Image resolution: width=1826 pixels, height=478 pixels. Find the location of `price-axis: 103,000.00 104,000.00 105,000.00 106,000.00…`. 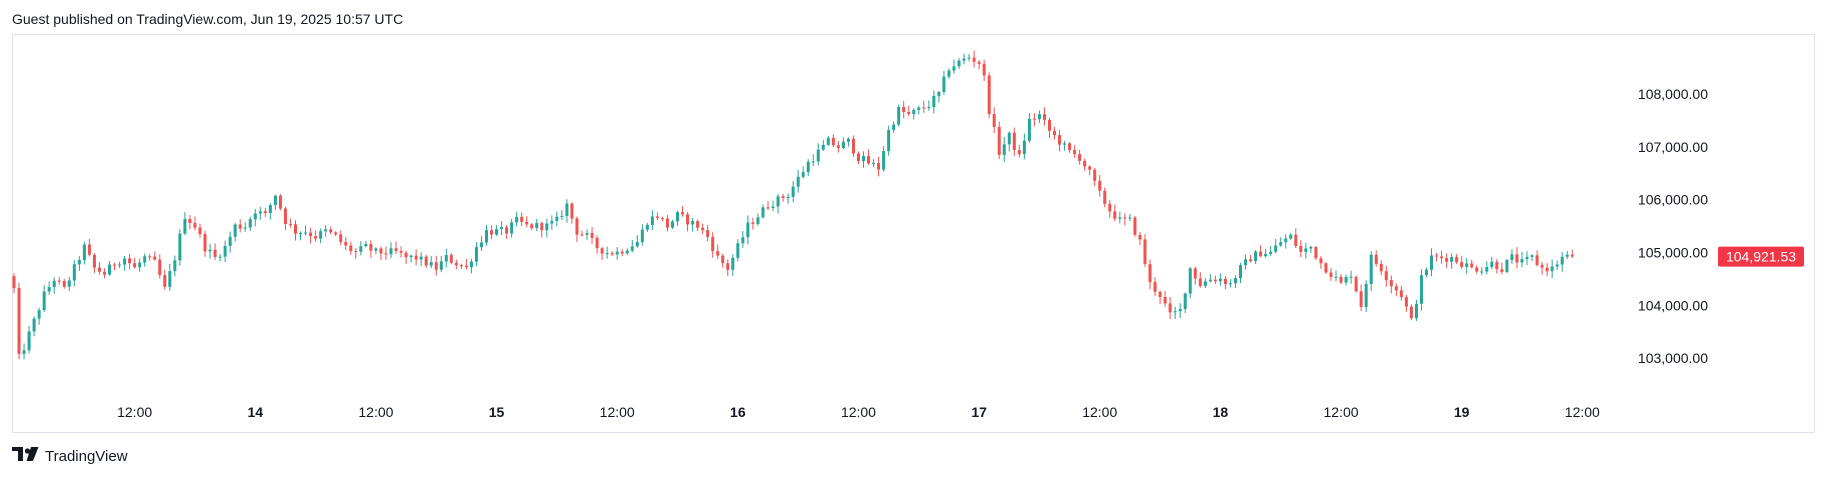

price-axis: 103,000.00 104,000.00 105,000.00 106,000.00… is located at coordinates (1673, 226).